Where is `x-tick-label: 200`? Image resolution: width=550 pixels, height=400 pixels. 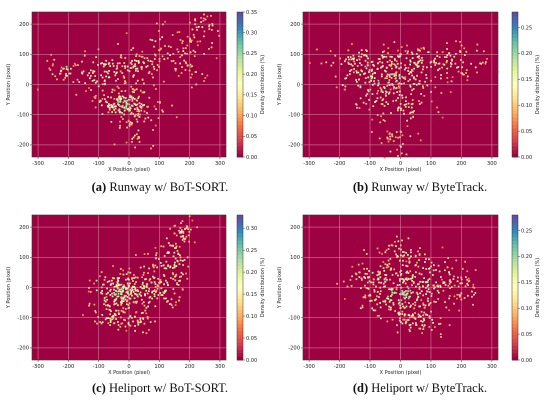
x-tick-label: 200 is located at coordinates (190, 367).